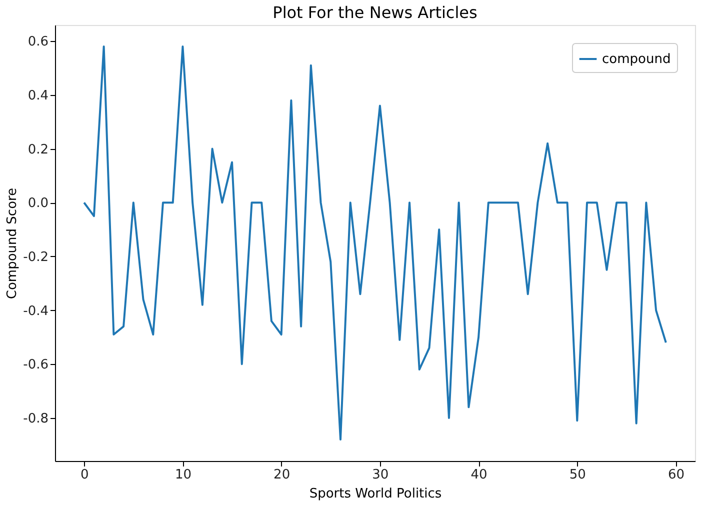  I want to click on legend-label: compound, so click(636, 59).